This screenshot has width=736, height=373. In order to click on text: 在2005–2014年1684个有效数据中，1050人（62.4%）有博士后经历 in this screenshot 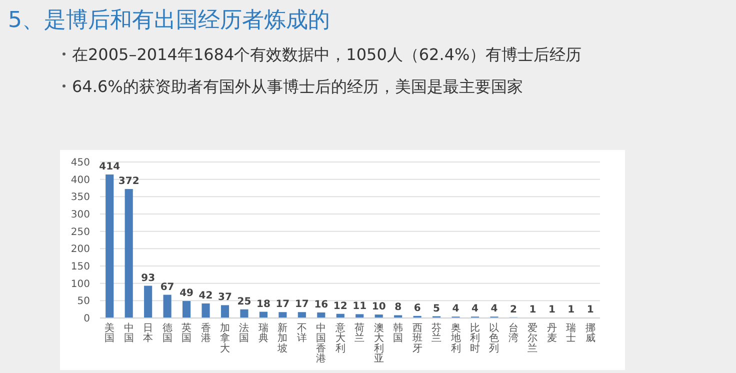, I will do `click(327, 54)`.